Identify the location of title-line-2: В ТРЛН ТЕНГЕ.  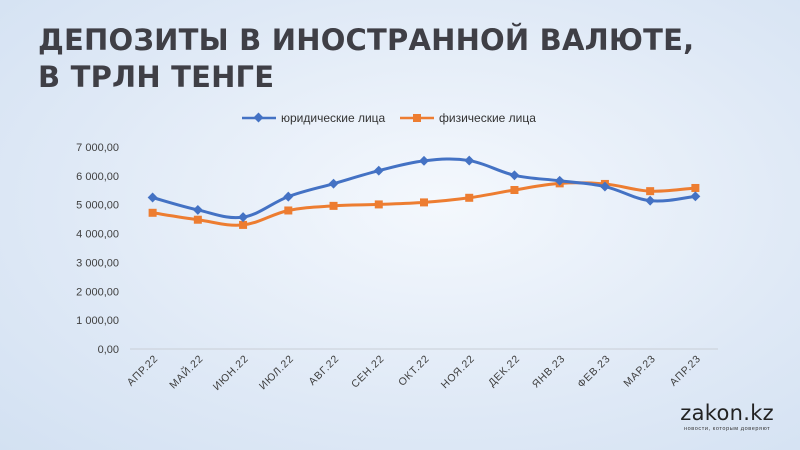
(156, 77).